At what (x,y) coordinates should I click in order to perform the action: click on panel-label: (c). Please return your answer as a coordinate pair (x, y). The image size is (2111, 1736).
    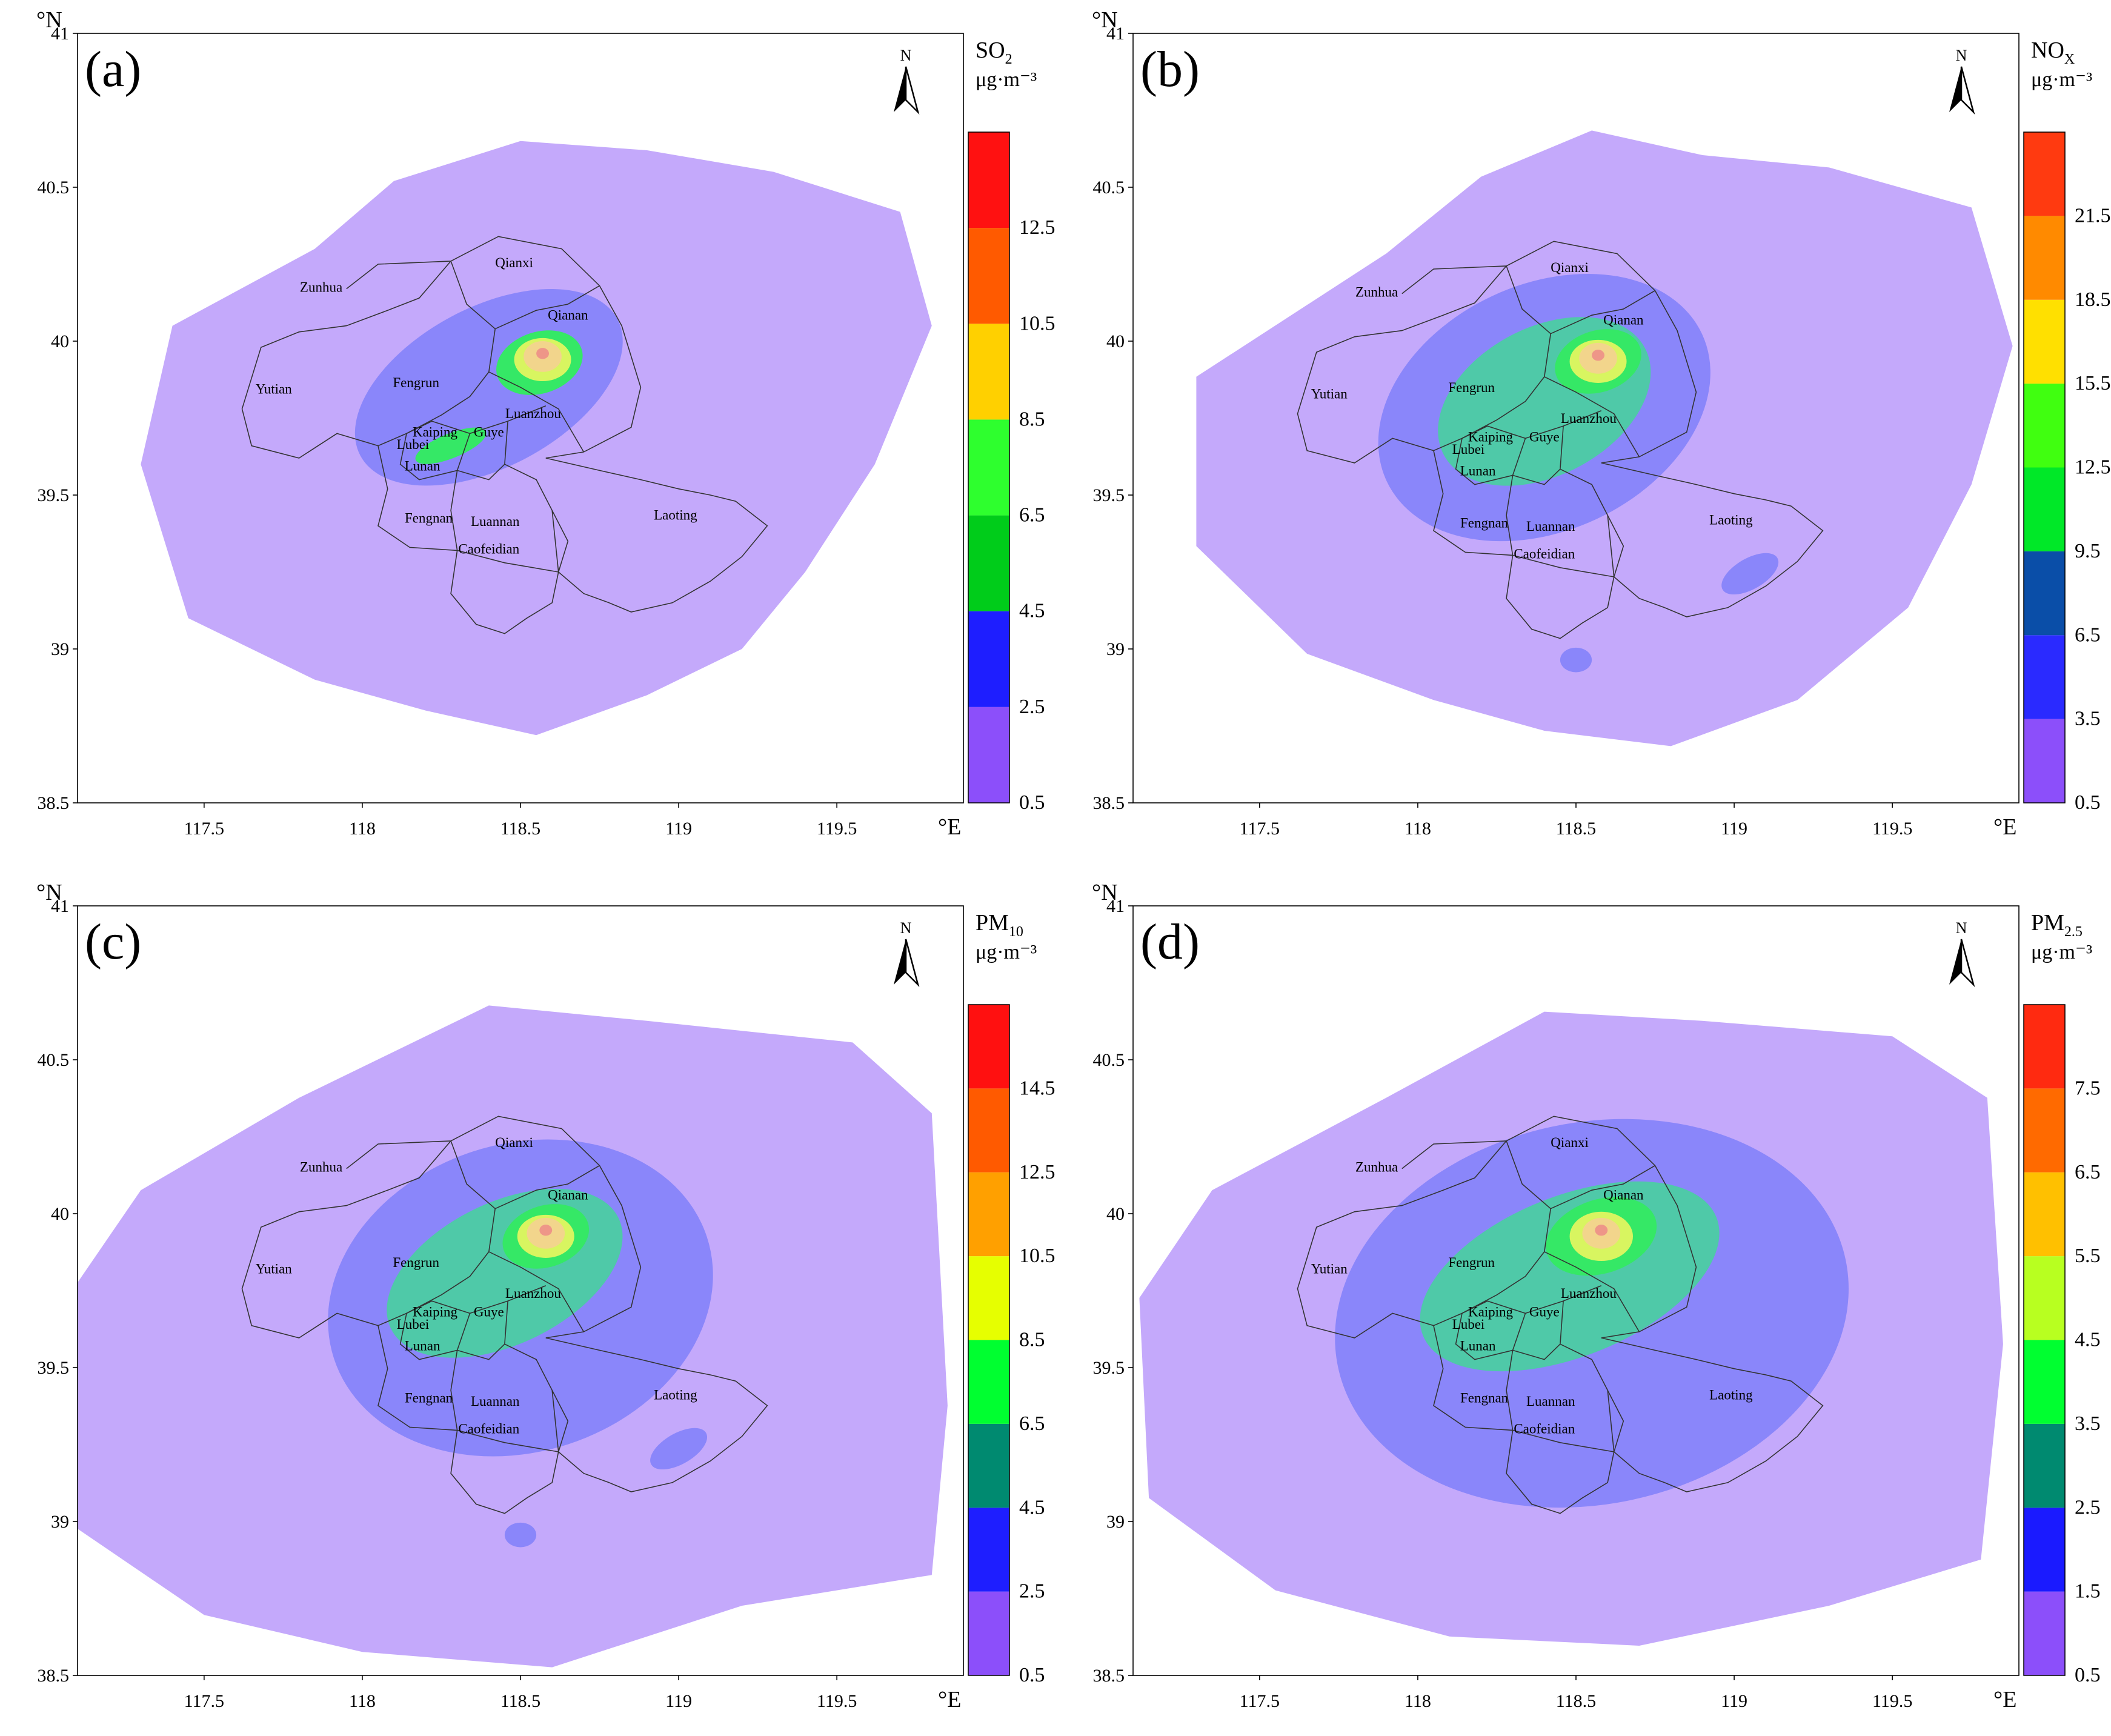
    Looking at the image, I should click on (113, 942).